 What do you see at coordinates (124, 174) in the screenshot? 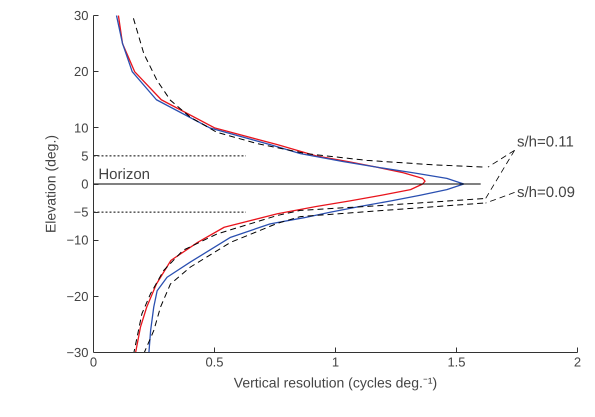
I see `annotation: Horizon` at bounding box center [124, 174].